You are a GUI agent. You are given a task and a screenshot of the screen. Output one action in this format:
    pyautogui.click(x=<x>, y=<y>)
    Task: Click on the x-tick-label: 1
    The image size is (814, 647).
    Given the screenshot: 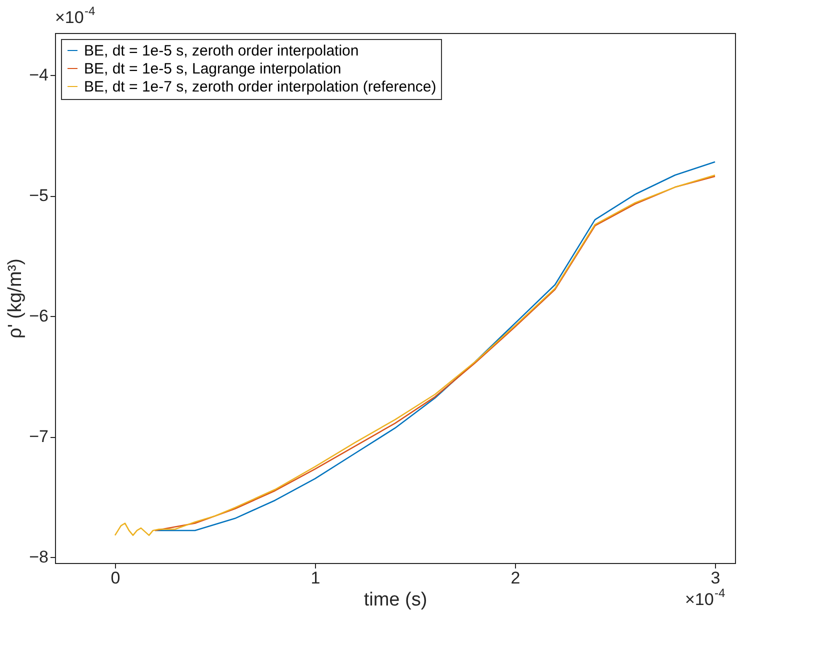 What is the action you would take?
    pyautogui.click(x=315, y=578)
    